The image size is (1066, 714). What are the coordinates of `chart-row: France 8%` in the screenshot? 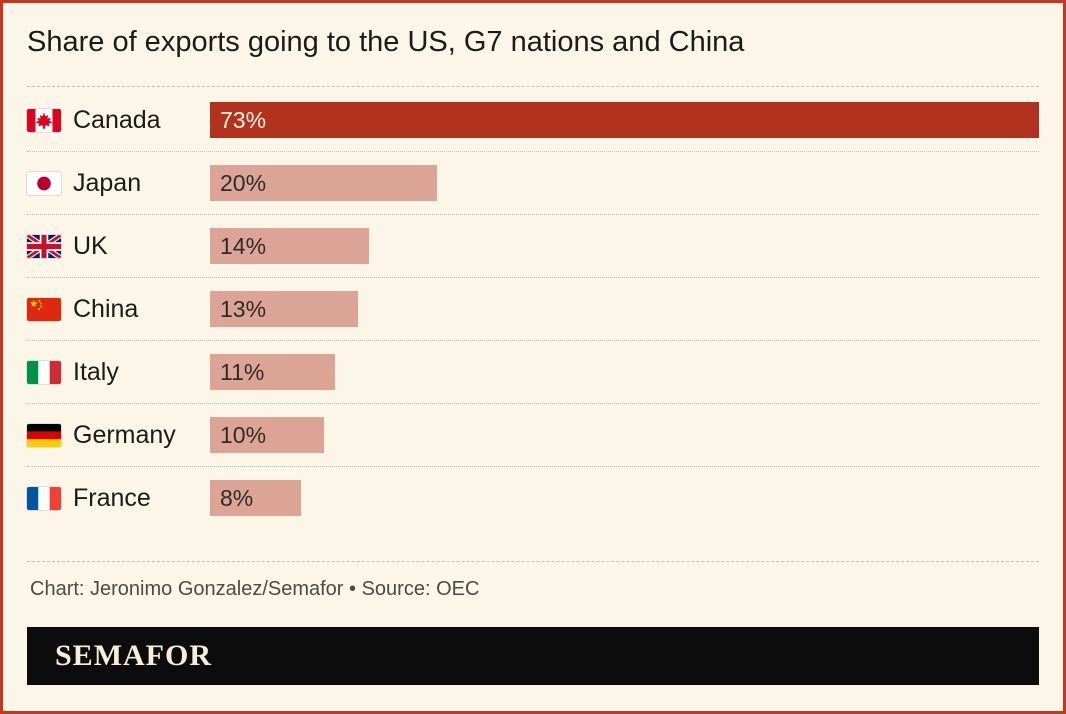 It's located at (533, 498).